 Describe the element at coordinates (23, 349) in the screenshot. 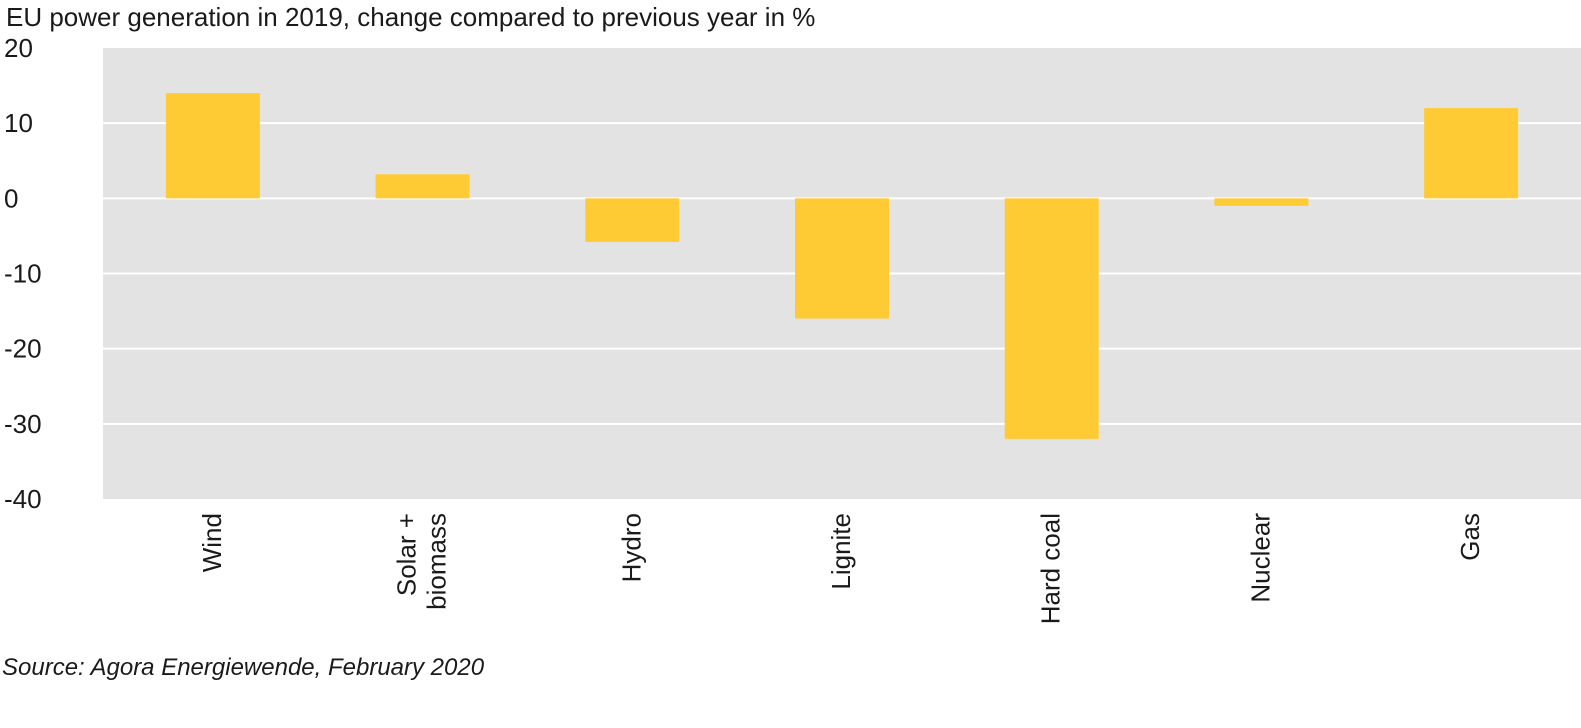

I see `y-tick-label: -20` at that location.